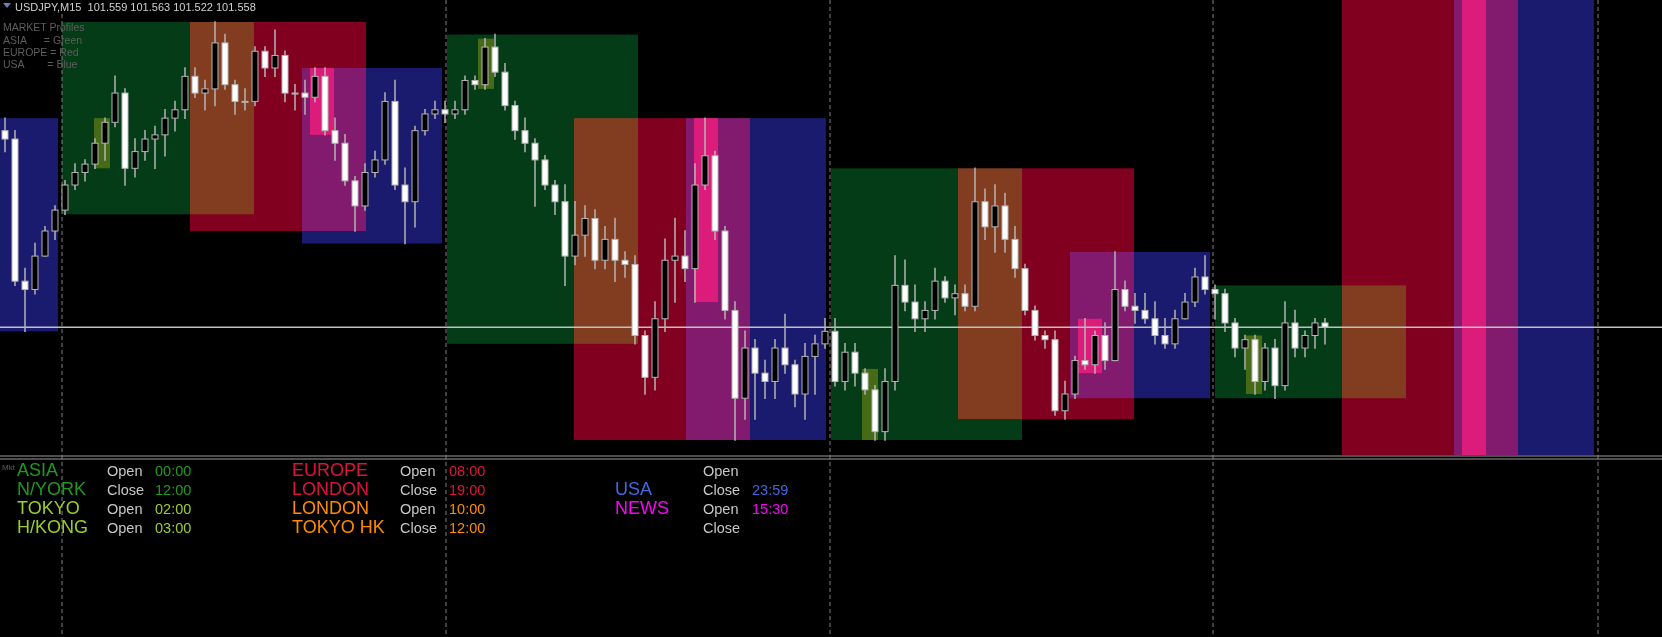  What do you see at coordinates (53, 527) in the screenshot?
I see `text: H/KONG` at bounding box center [53, 527].